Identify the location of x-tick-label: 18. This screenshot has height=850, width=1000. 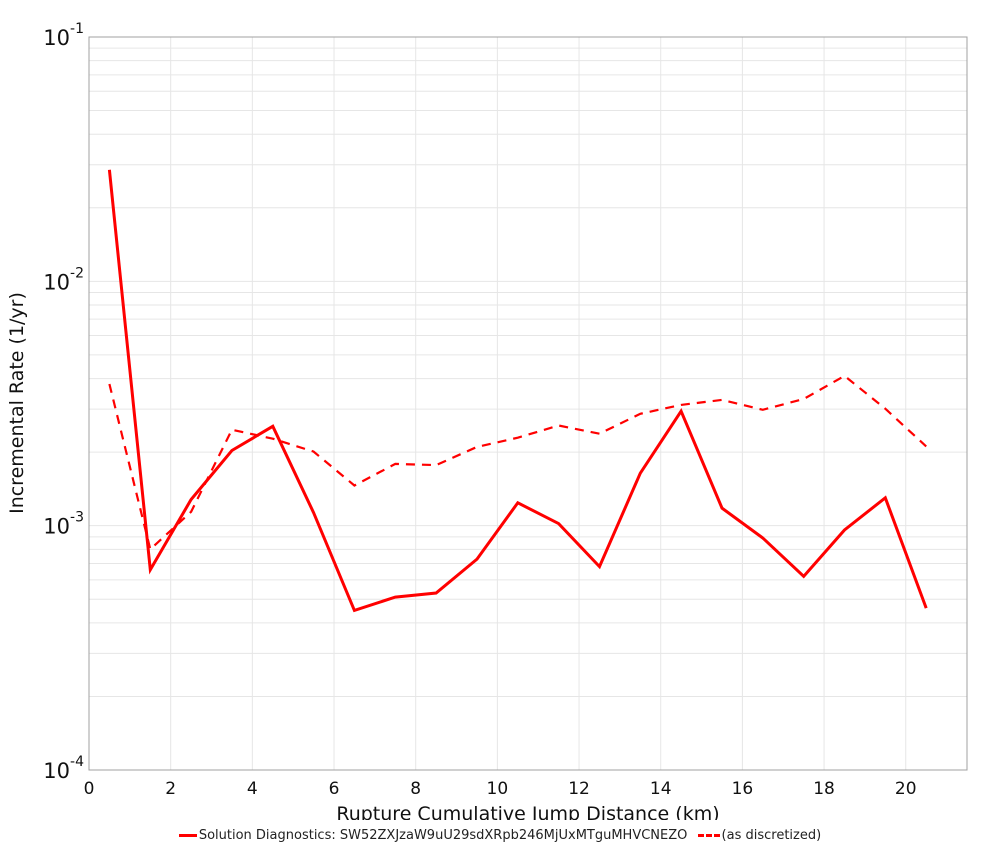
(824, 789).